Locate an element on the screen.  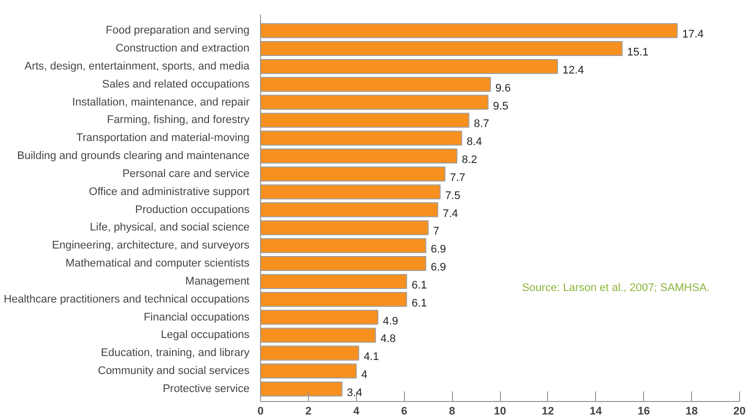
y-tick-label: Office and administrative support is located at coordinates (169, 192).